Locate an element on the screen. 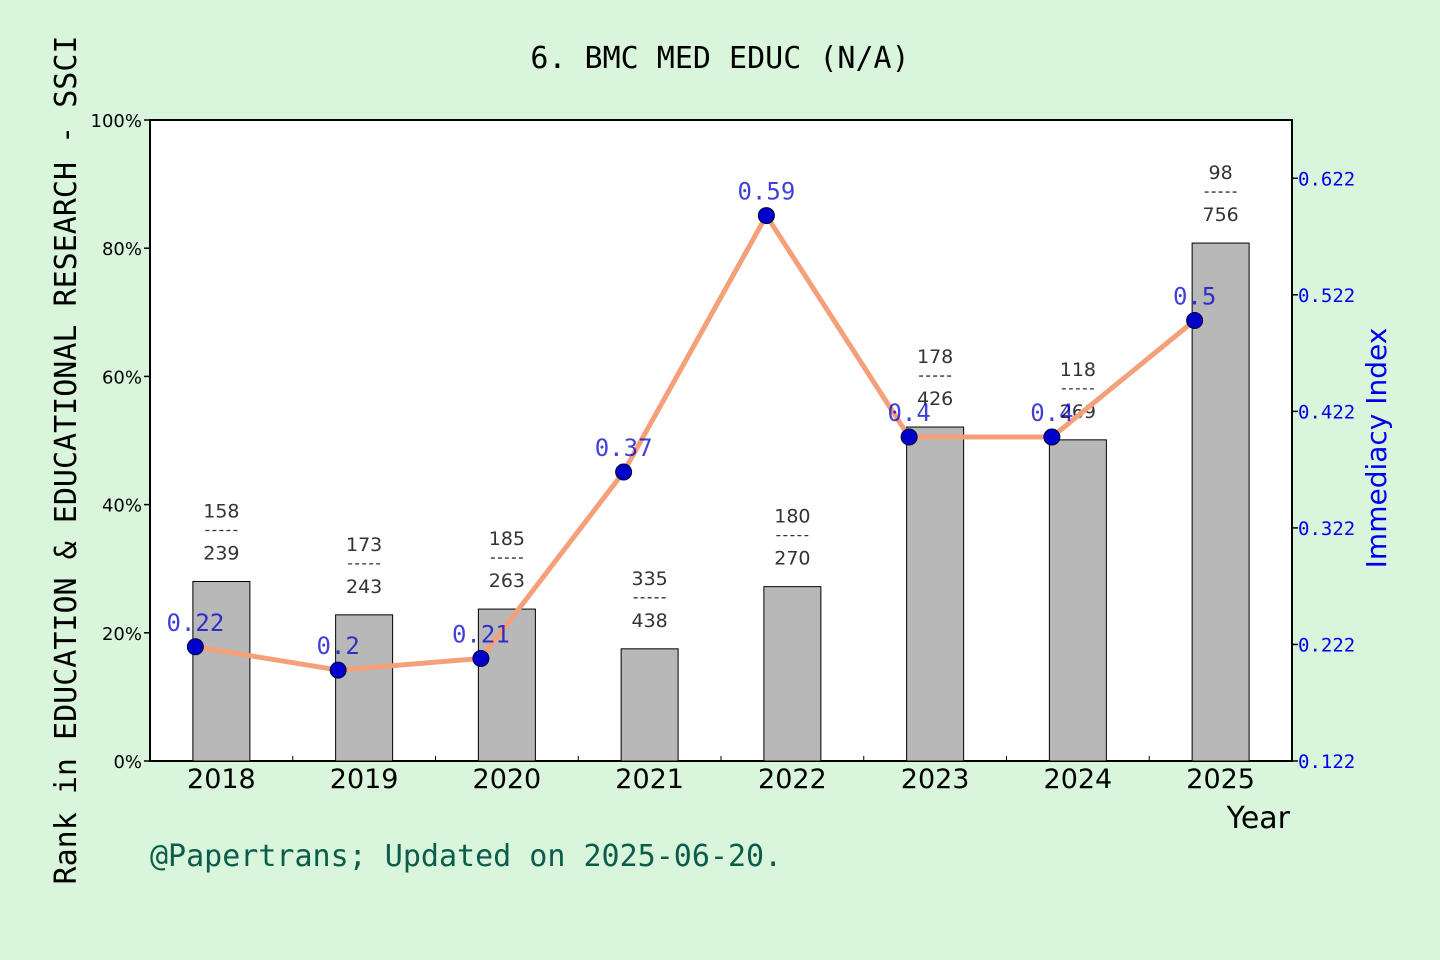 The width and height of the screenshot is (1440, 960). x-tick-label: 2024 is located at coordinates (1078, 779).